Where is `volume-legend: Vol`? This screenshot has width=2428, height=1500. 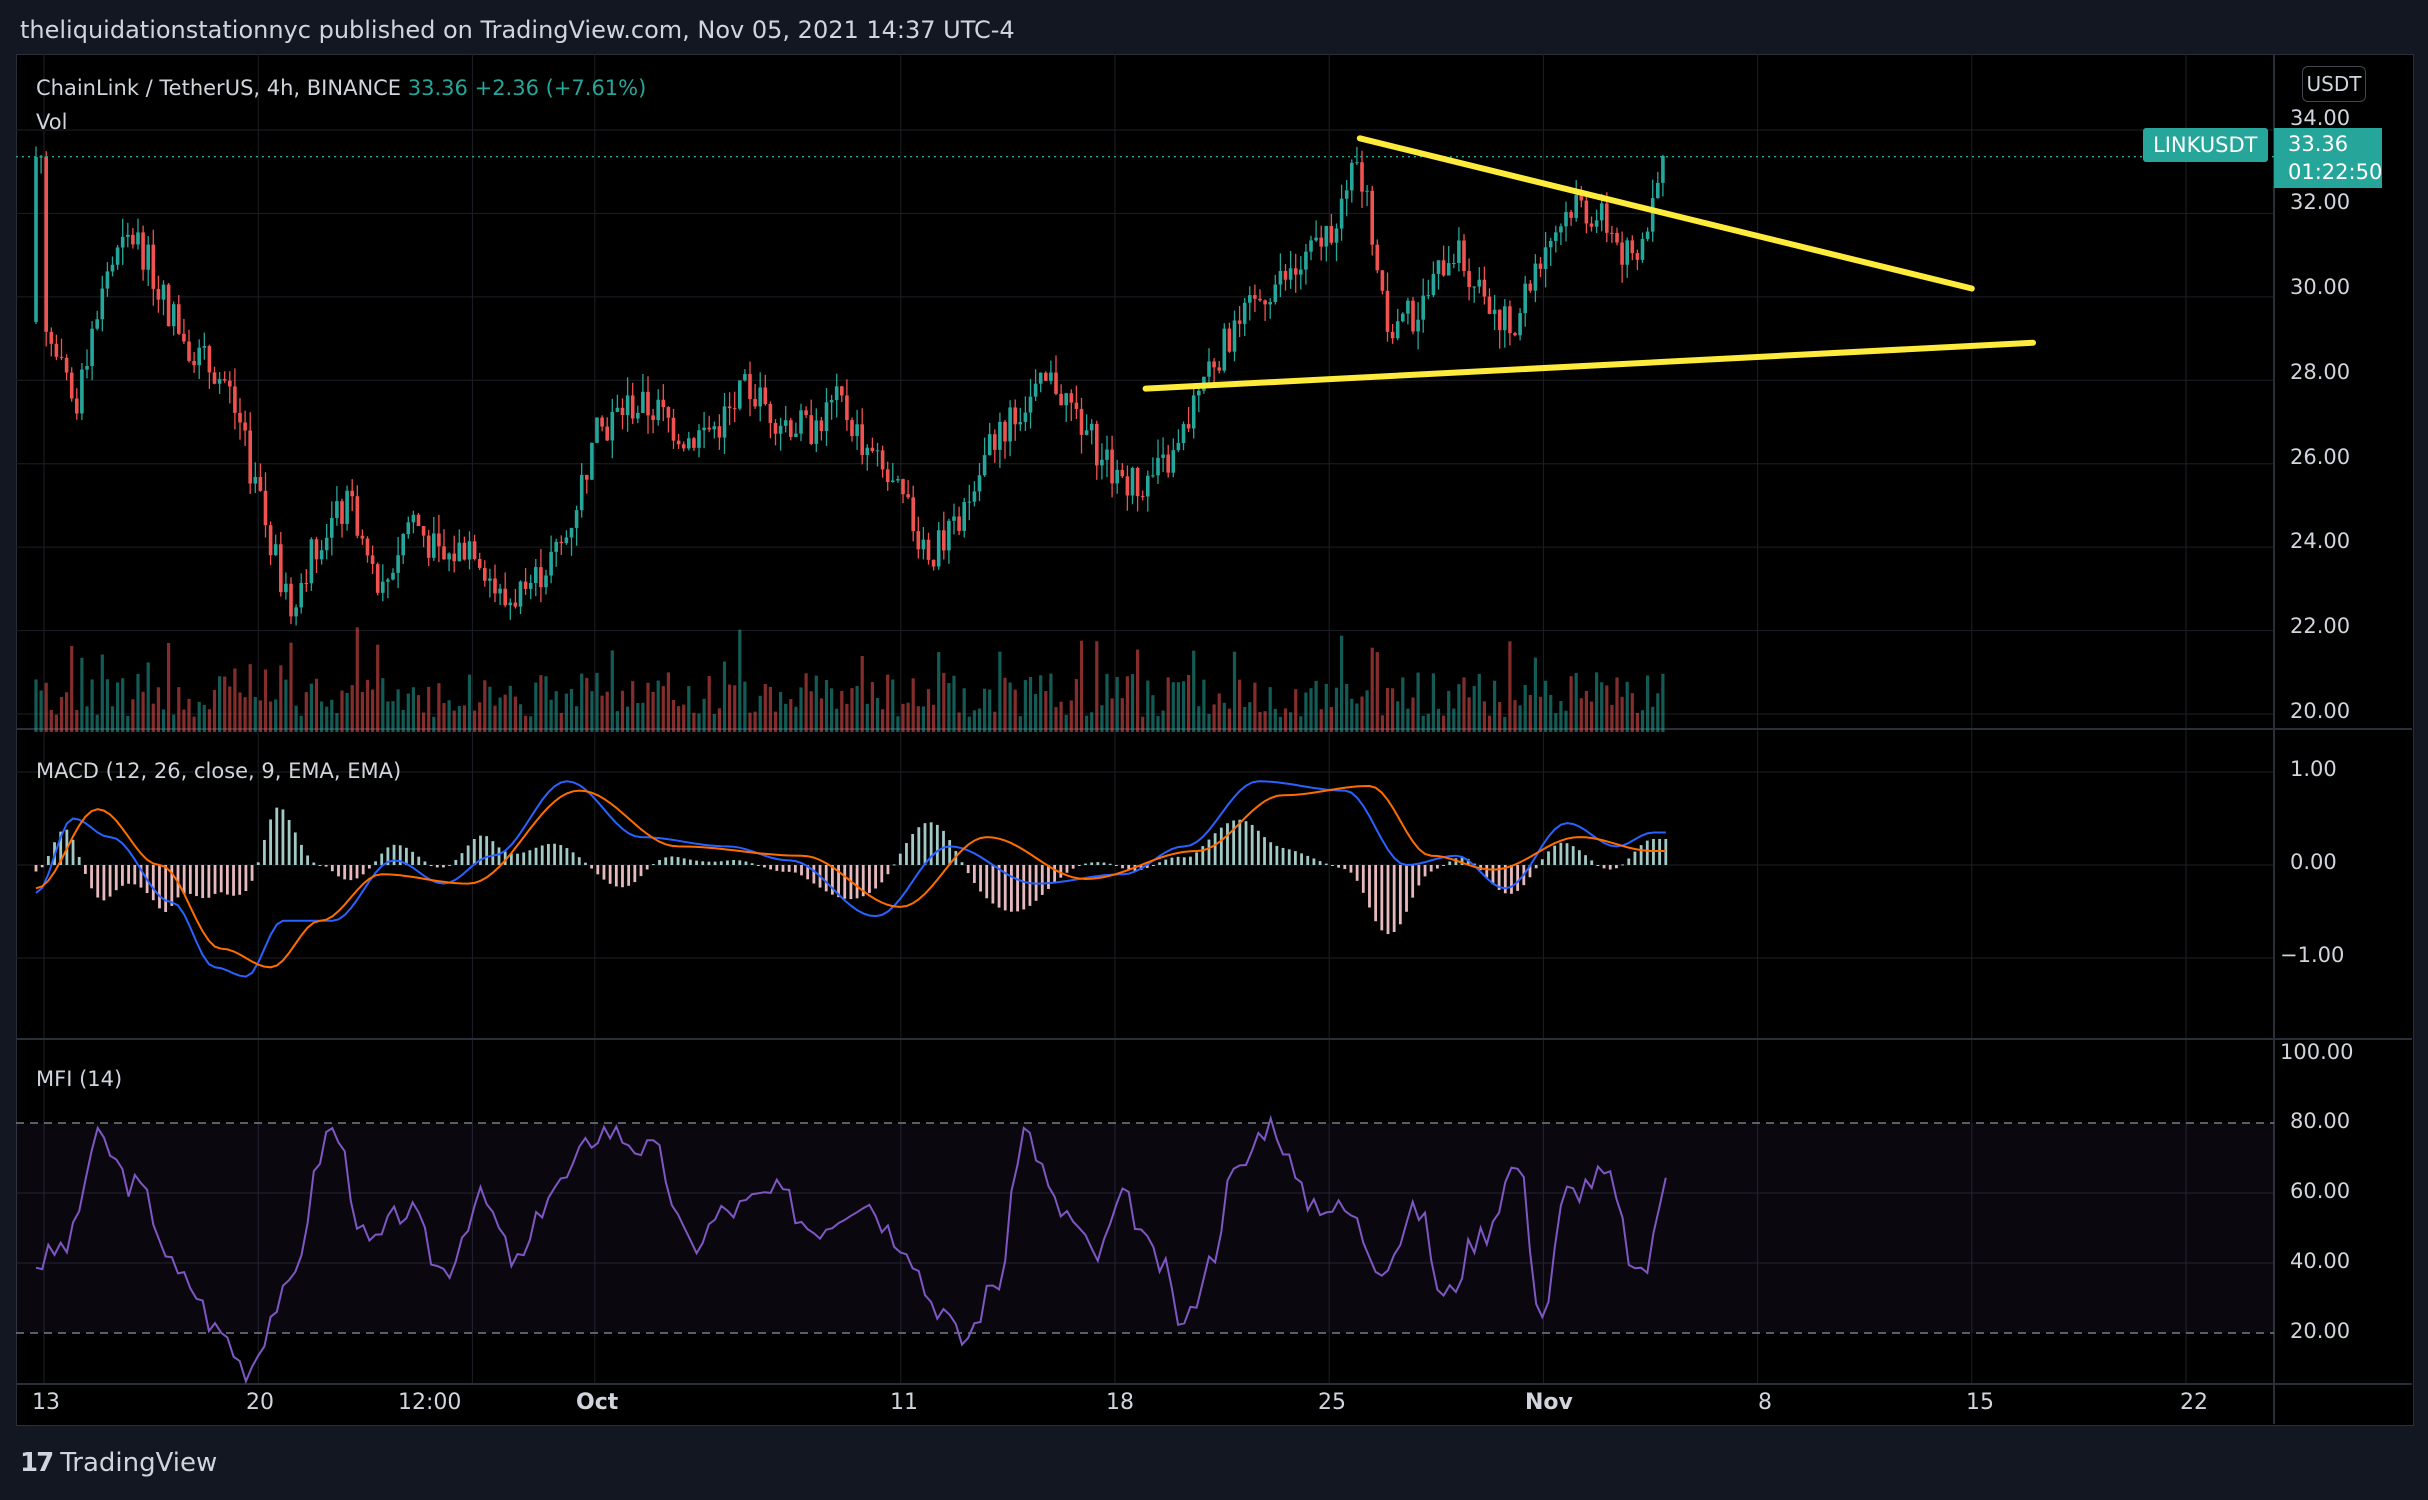
volume-legend: Vol is located at coordinates (52, 122).